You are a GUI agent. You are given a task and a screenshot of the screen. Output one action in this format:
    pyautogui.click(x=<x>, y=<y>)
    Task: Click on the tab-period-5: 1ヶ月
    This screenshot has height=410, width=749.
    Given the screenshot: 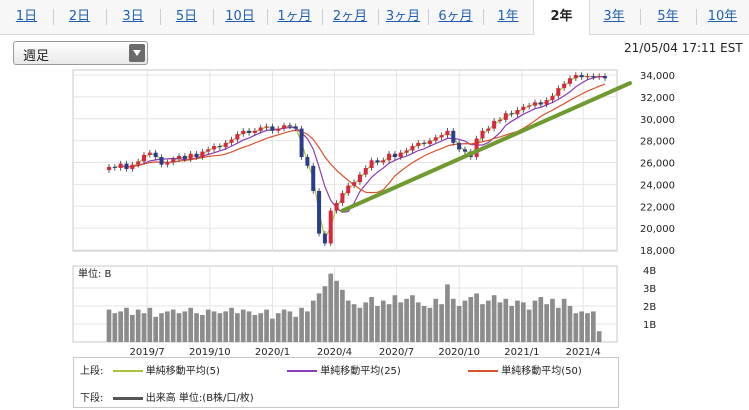 What is the action you would take?
    pyautogui.click(x=294, y=16)
    